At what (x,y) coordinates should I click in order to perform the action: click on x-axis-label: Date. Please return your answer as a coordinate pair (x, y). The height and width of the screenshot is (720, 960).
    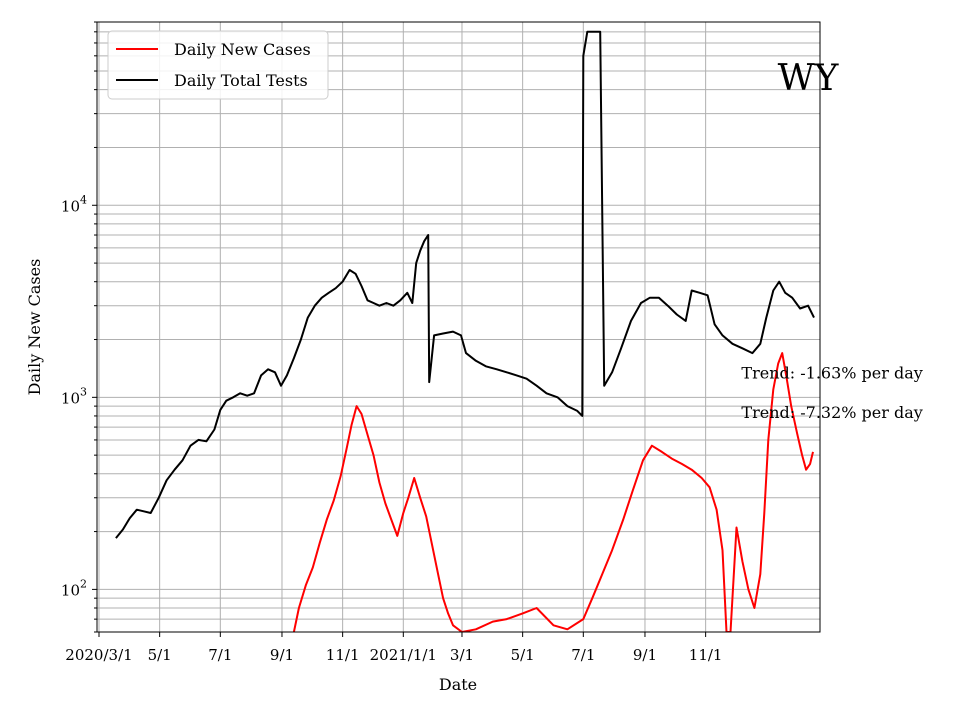
    Looking at the image, I should click on (458, 684).